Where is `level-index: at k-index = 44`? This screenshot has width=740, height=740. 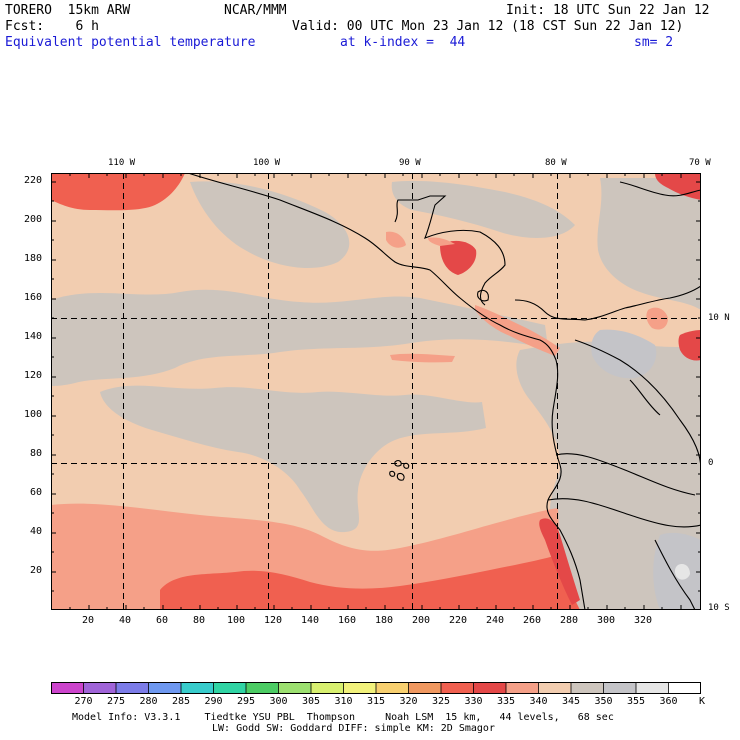
level-index: at k-index = 44 is located at coordinates (403, 42).